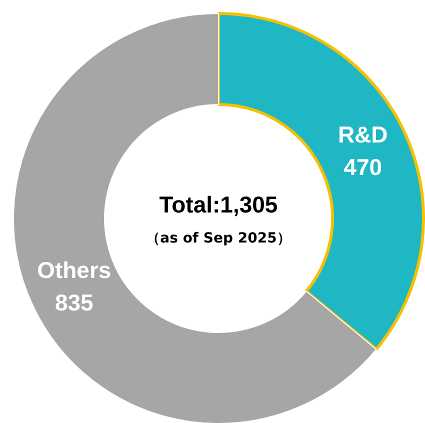 Image resolution: width=425 pixels, height=423 pixels. What do you see at coordinates (218, 238) in the screenshot?
I see `text: （as of Sep 2025）` at bounding box center [218, 238].